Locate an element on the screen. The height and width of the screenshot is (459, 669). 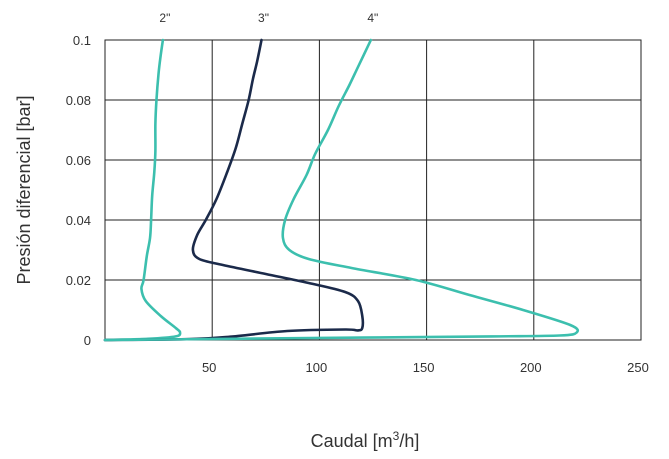
y-axis-title: Presión diferencial [bar] is located at coordinates (24, 189).